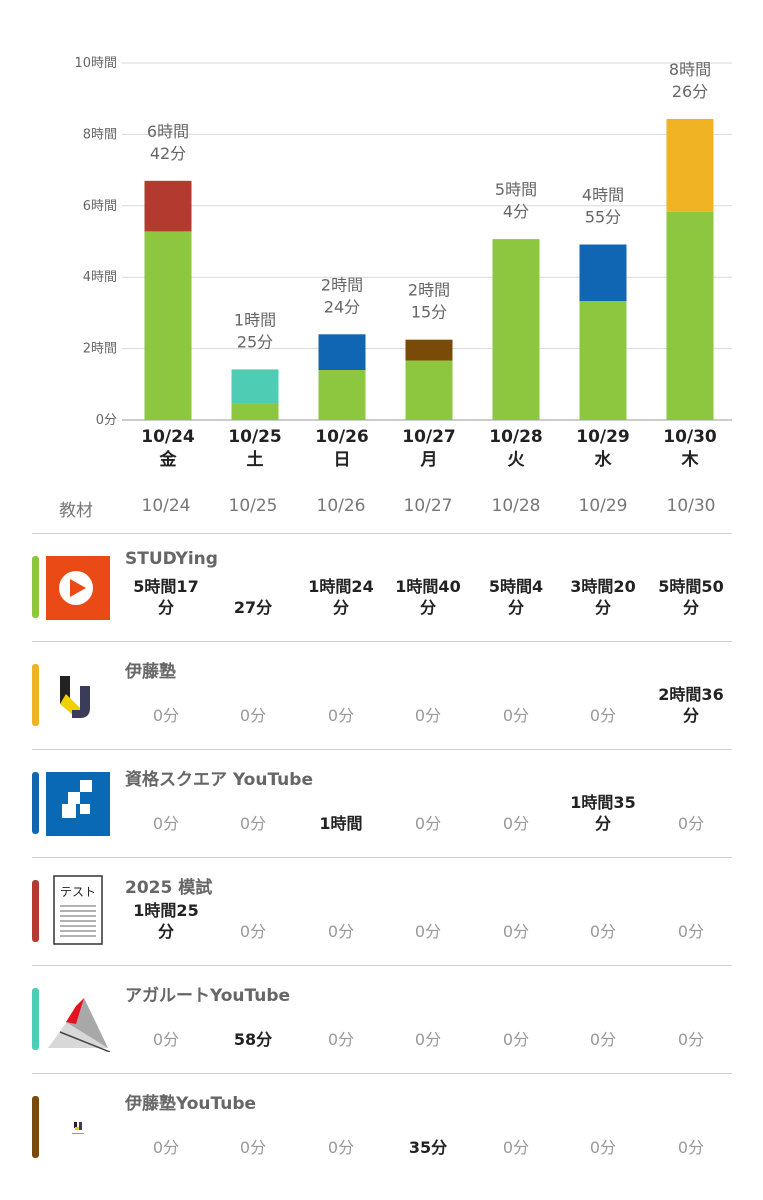 The image size is (763, 1200). Describe the element at coordinates (691, 705) in the screenshot. I see `time-cell: 2時間36 分` at that location.